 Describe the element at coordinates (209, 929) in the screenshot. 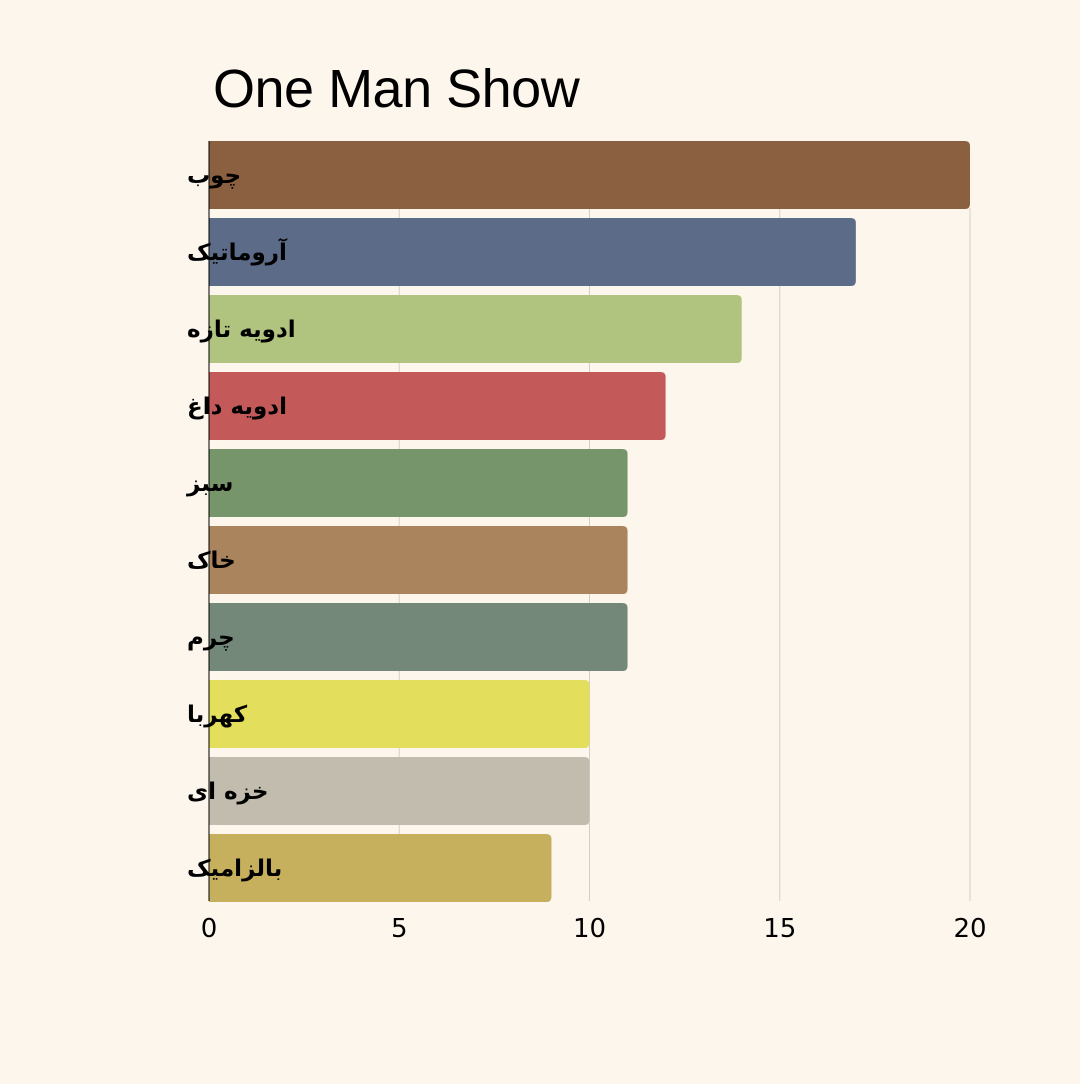

I see `x-tick-label: 0` at that location.